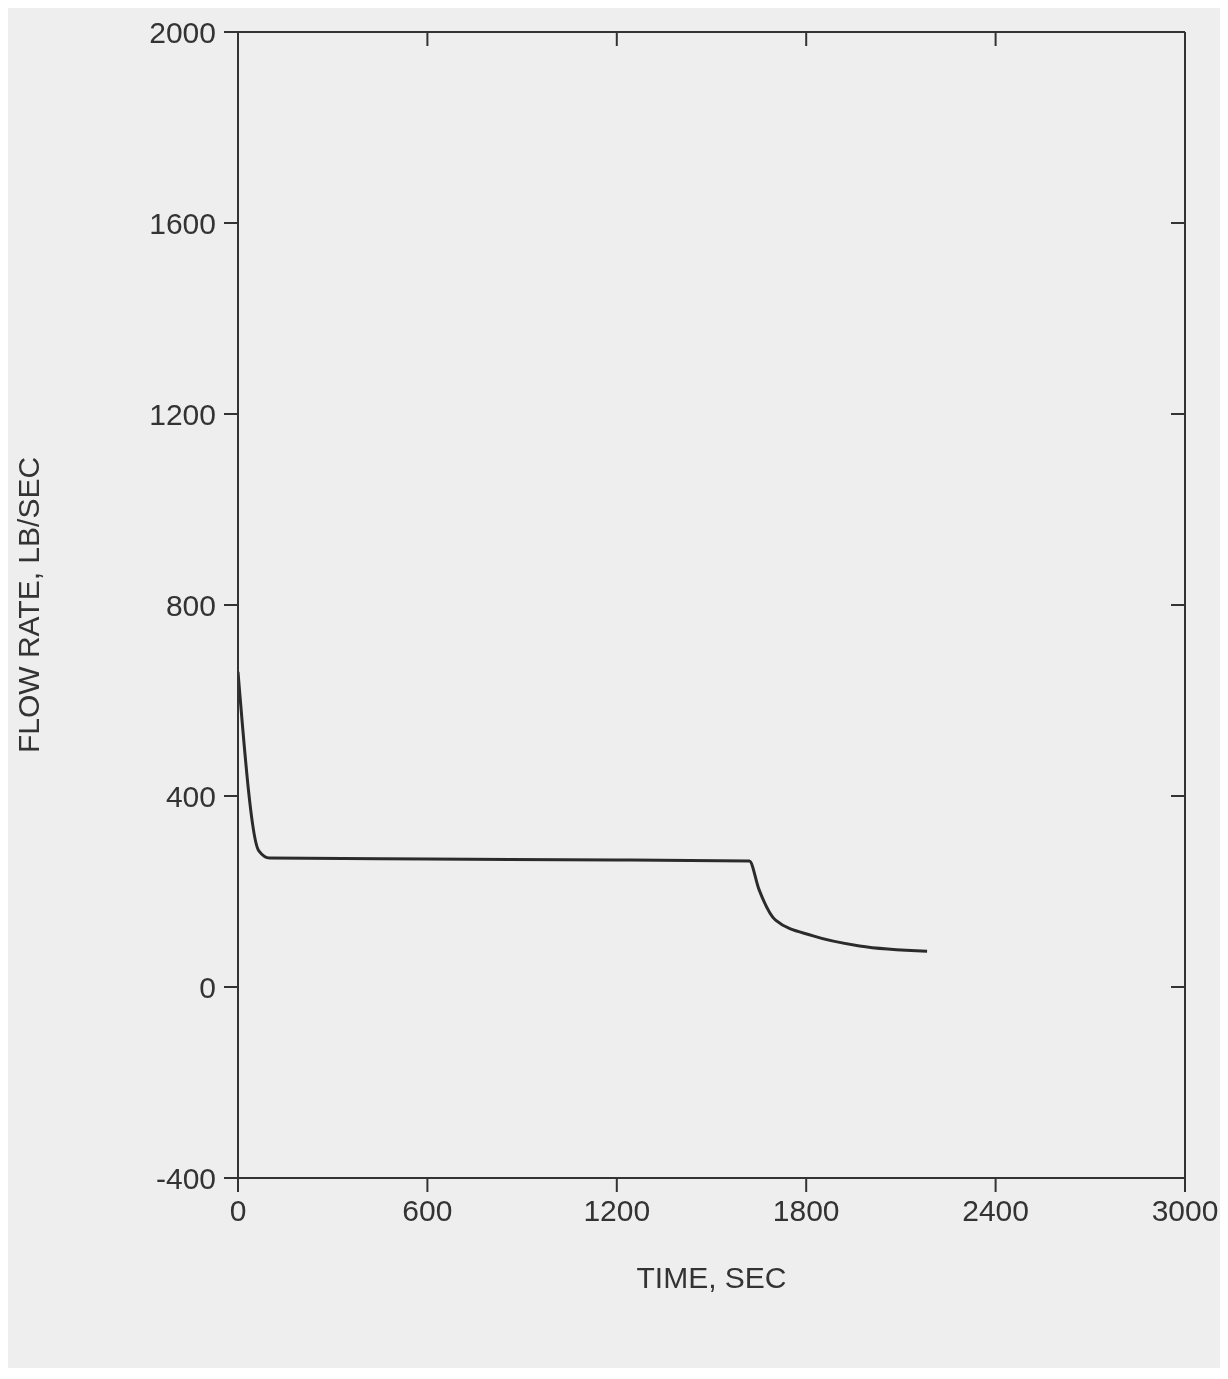 This screenshot has height=1379, width=1228. What do you see at coordinates (182, 32) in the screenshot?
I see `y-tick-label: 2000` at bounding box center [182, 32].